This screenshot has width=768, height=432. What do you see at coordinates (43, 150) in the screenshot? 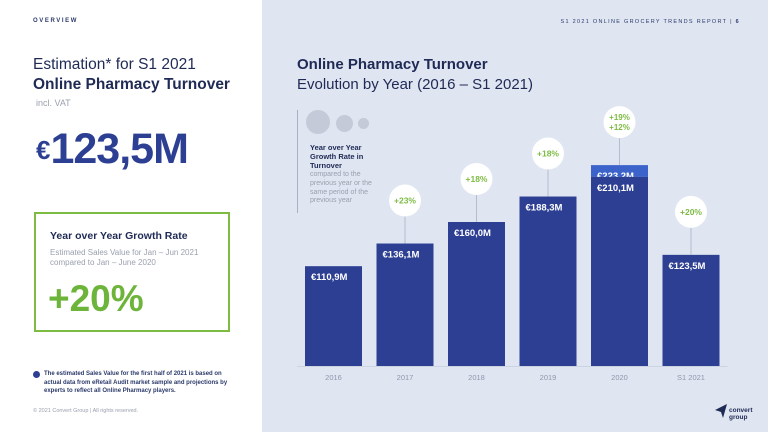
I see `currency-symbol: €` at bounding box center [43, 150].